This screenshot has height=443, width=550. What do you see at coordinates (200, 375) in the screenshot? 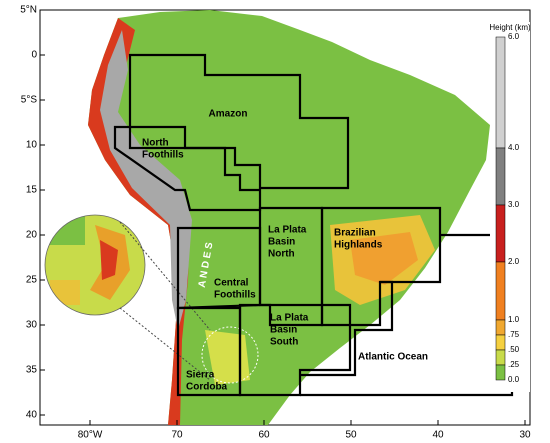
I see `region-label: Sierra` at bounding box center [200, 375].